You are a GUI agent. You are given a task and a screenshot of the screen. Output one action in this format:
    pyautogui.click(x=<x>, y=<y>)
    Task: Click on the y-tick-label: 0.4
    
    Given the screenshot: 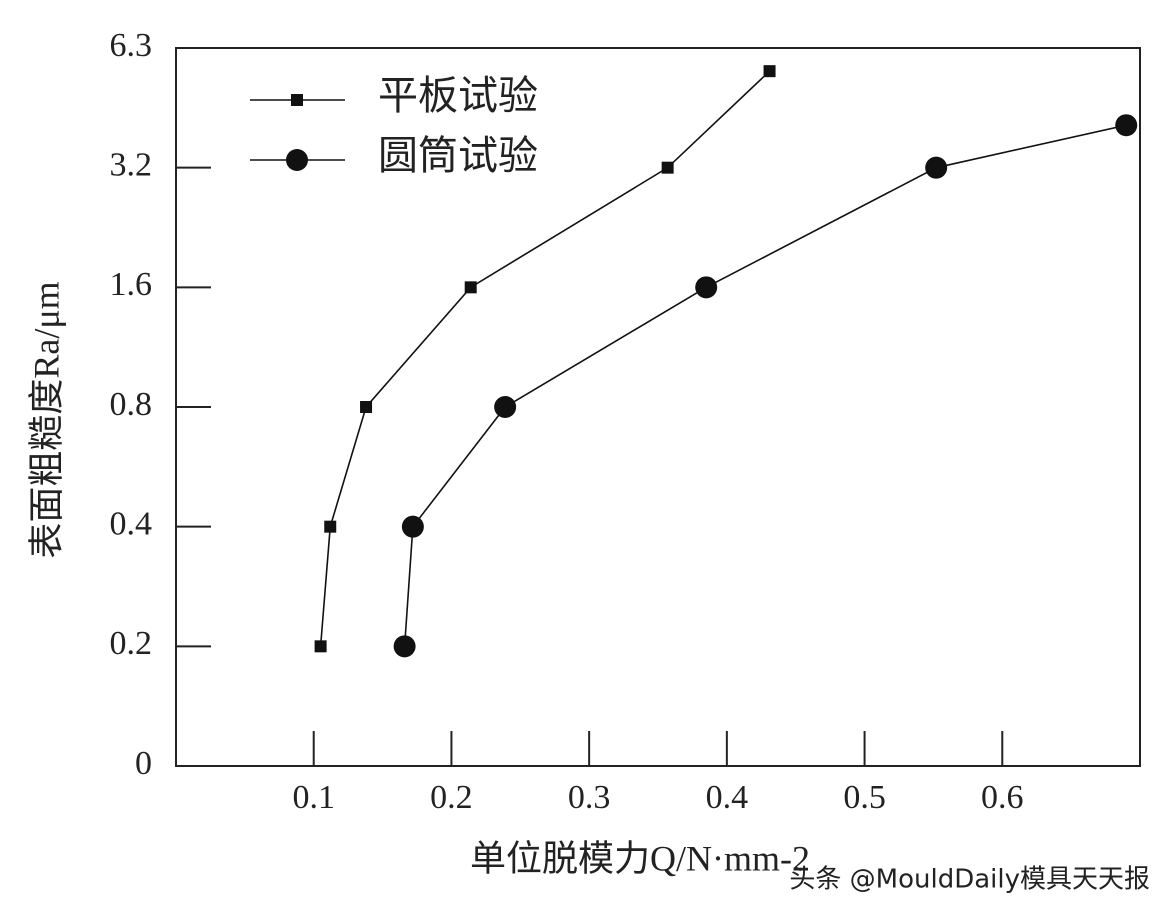 What is the action you would take?
    pyautogui.click(x=131, y=523)
    